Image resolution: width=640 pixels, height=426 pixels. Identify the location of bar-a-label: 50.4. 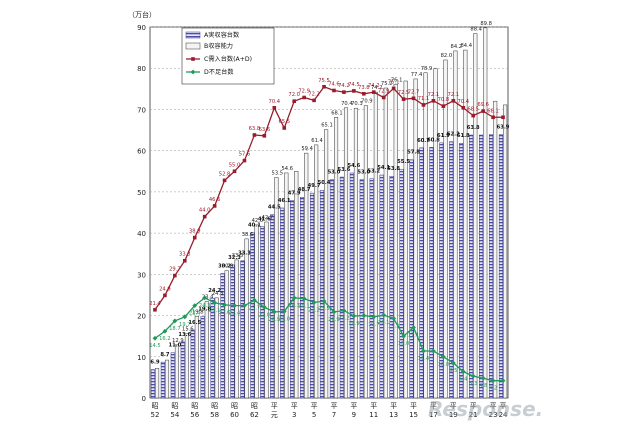
(324, 183).